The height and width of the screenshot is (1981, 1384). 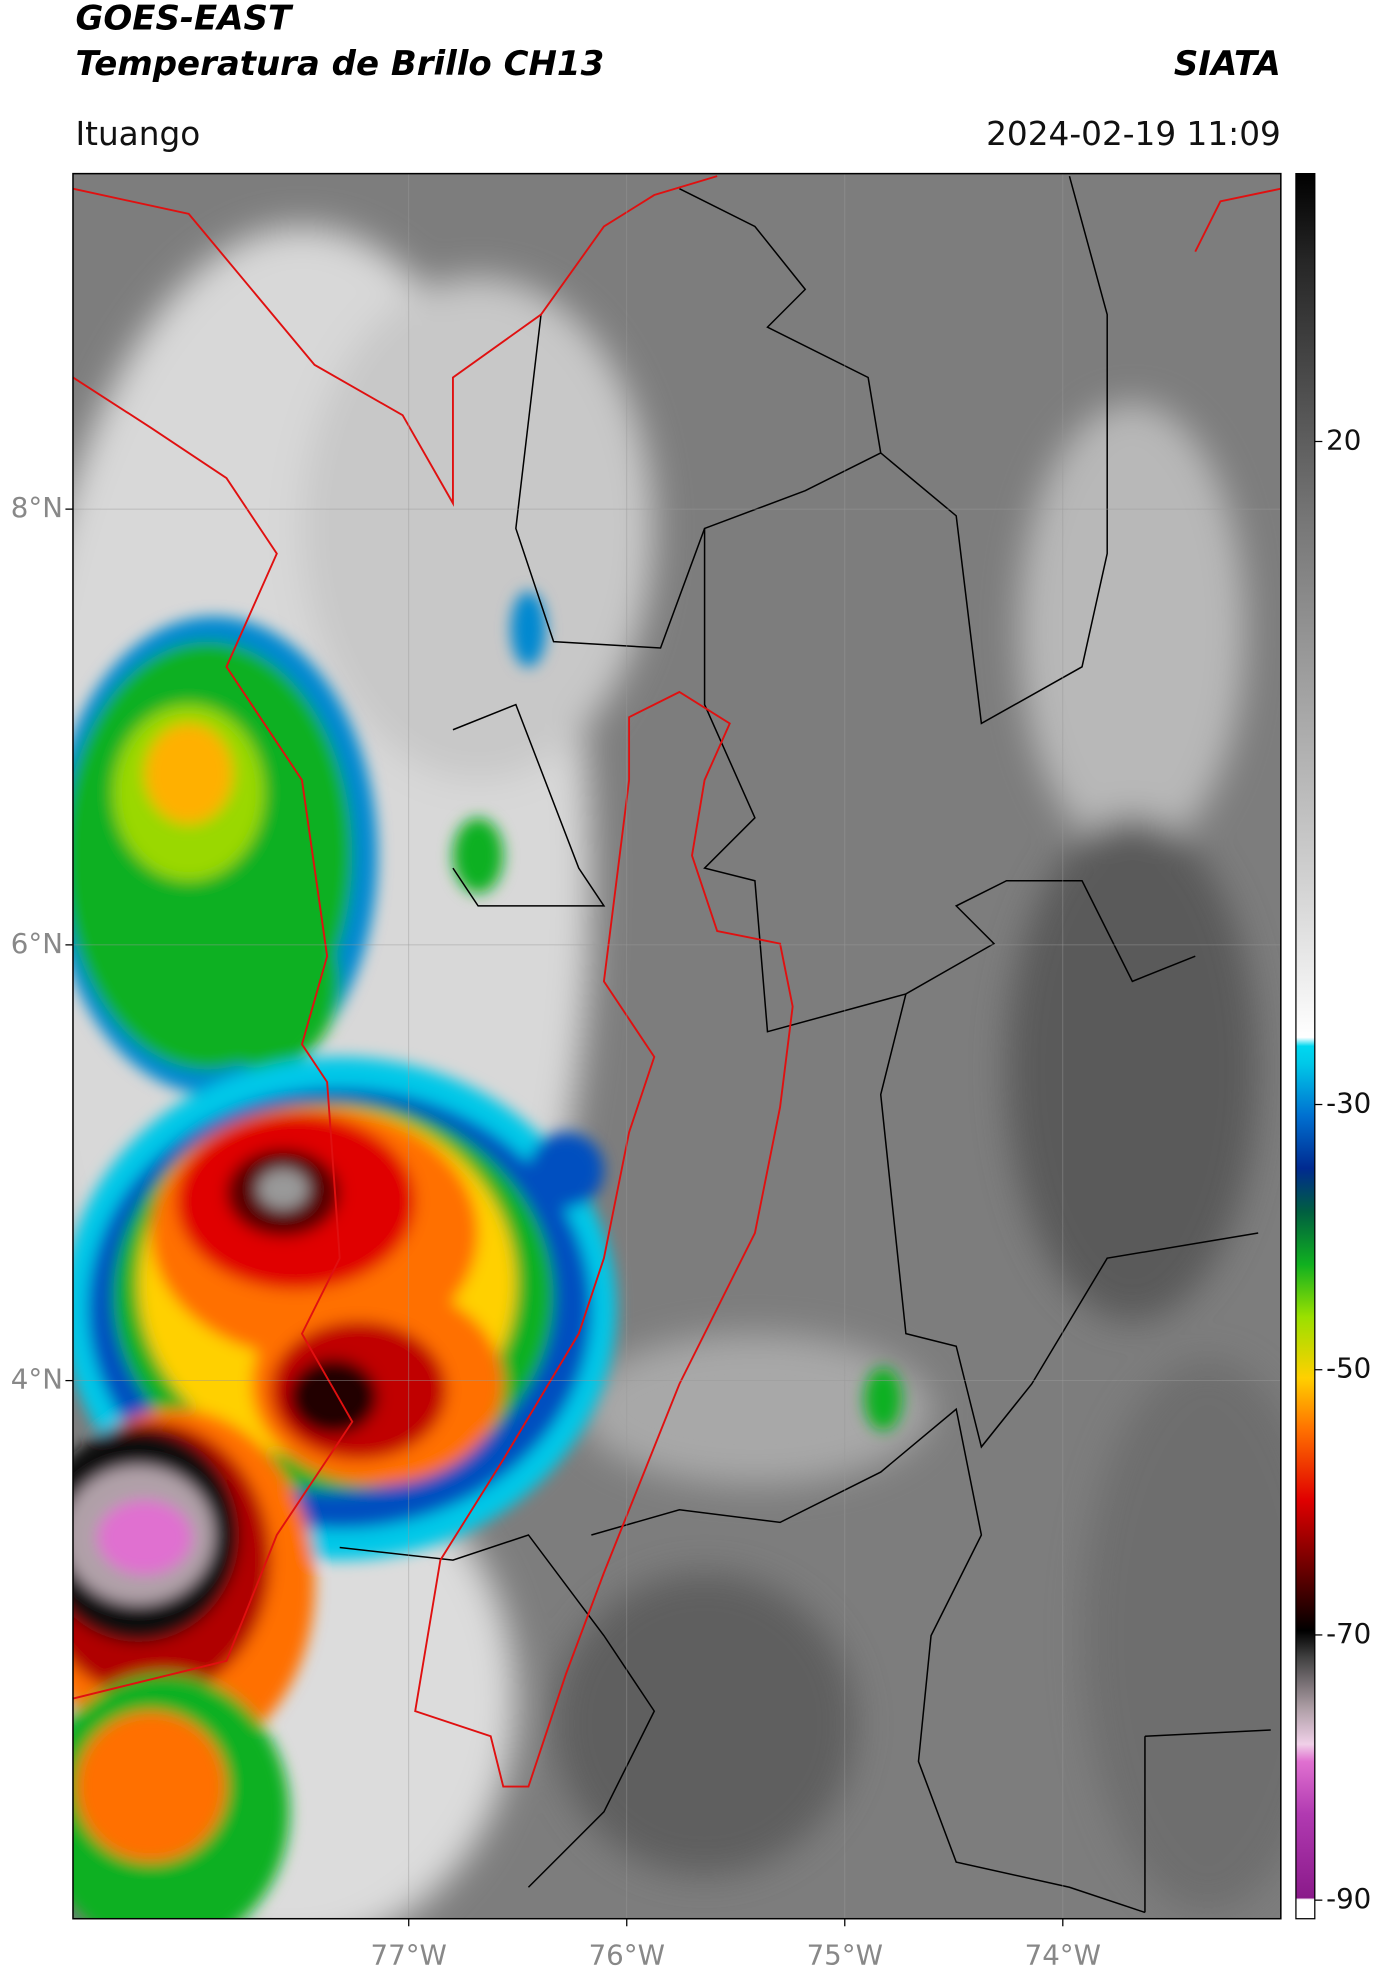 I want to click on location: Ituango, so click(x=137, y=134).